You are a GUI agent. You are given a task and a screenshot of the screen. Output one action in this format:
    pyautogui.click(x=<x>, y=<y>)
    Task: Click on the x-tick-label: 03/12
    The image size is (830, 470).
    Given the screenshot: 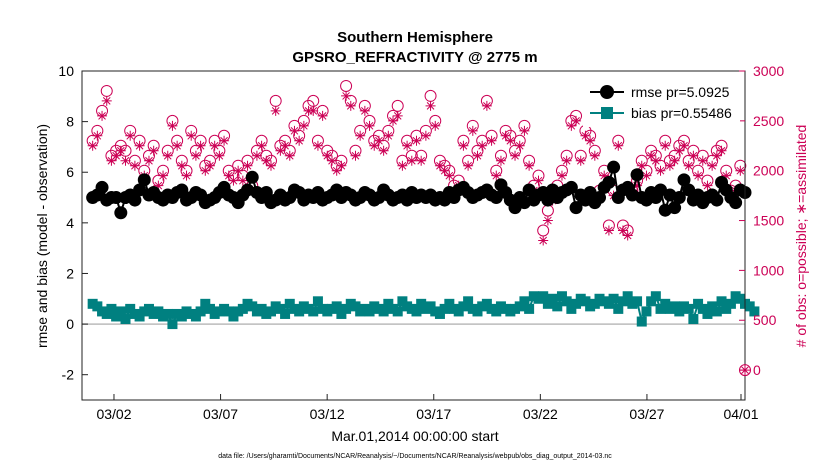 What is the action you would take?
    pyautogui.click(x=327, y=414)
    